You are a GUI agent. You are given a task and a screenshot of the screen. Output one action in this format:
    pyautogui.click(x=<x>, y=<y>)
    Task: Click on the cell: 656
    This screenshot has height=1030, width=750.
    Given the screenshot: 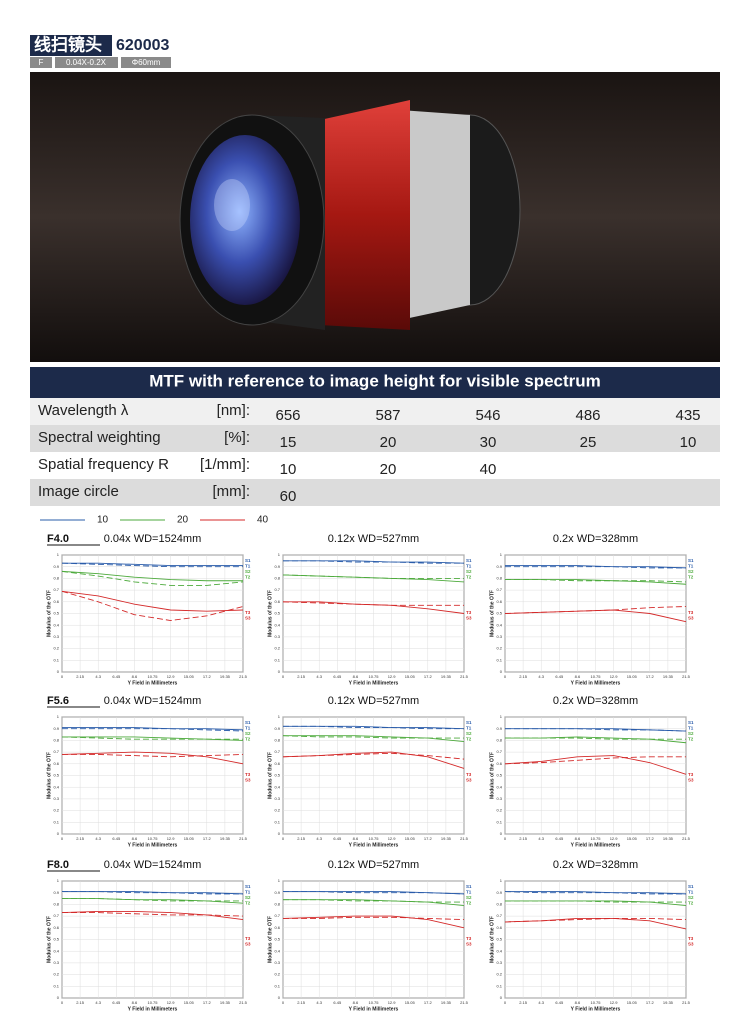 What is the action you would take?
    pyautogui.click(x=287, y=415)
    